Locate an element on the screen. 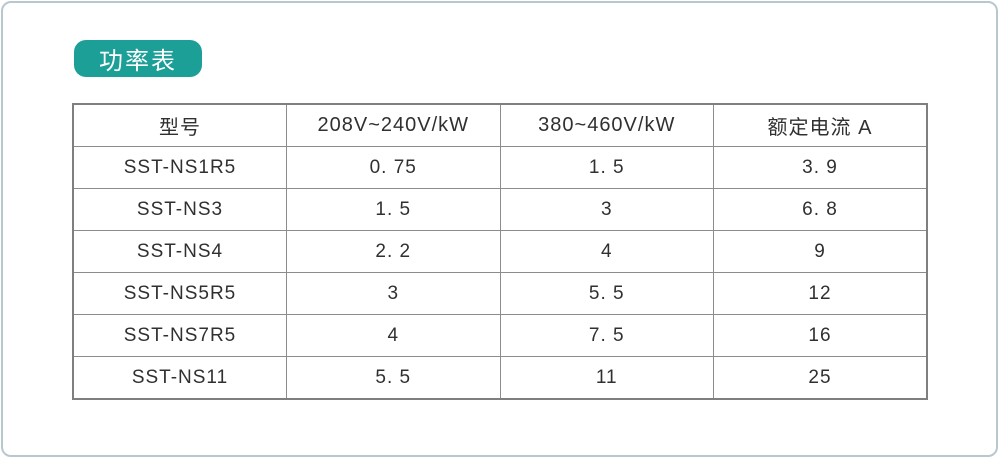 This screenshot has height=459, width=1000. cell-kw-208-240: 1. 5 is located at coordinates (393, 209).